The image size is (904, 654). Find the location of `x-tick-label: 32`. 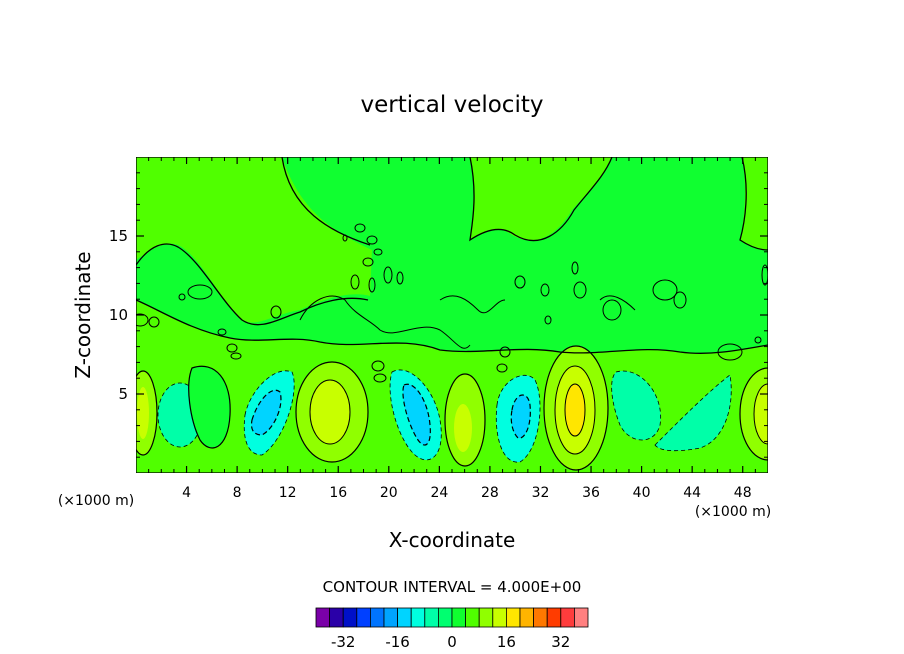

x-tick-label: 32 is located at coordinates (541, 493).